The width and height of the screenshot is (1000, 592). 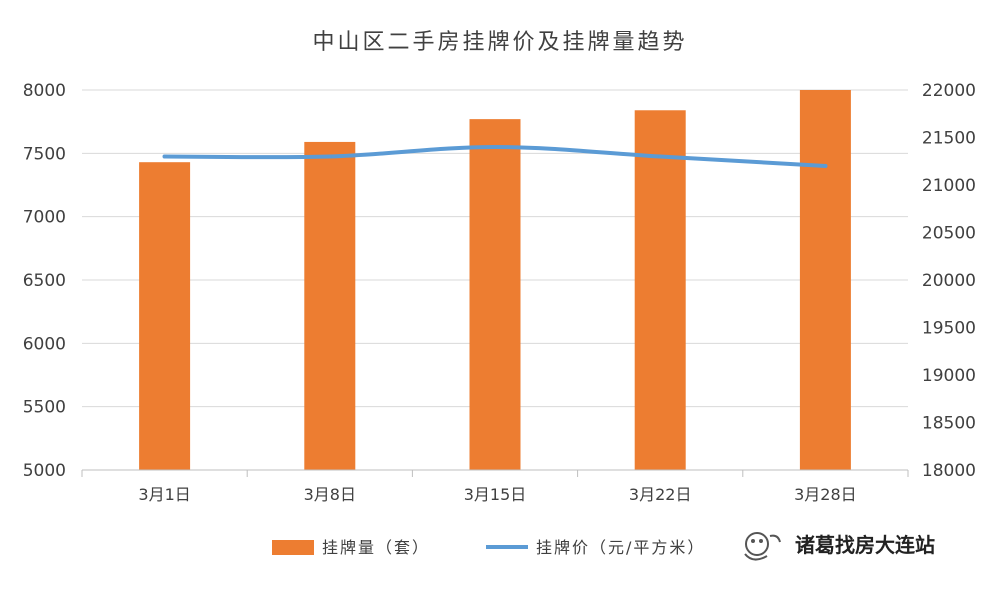 I want to click on right-tick-label: 21500, so click(x=949, y=139).